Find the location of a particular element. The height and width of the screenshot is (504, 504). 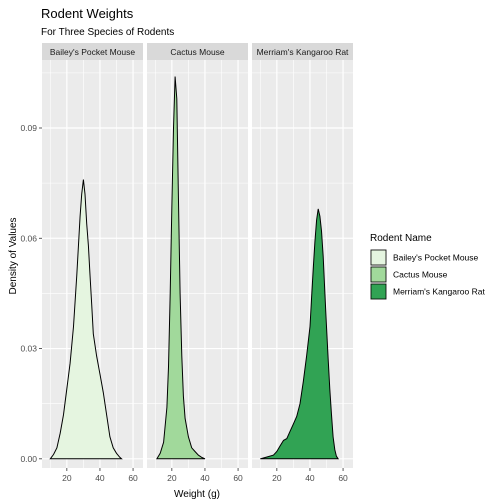

legend-swatch-merriam-s-kangaroo-rat is located at coordinates (378, 291).